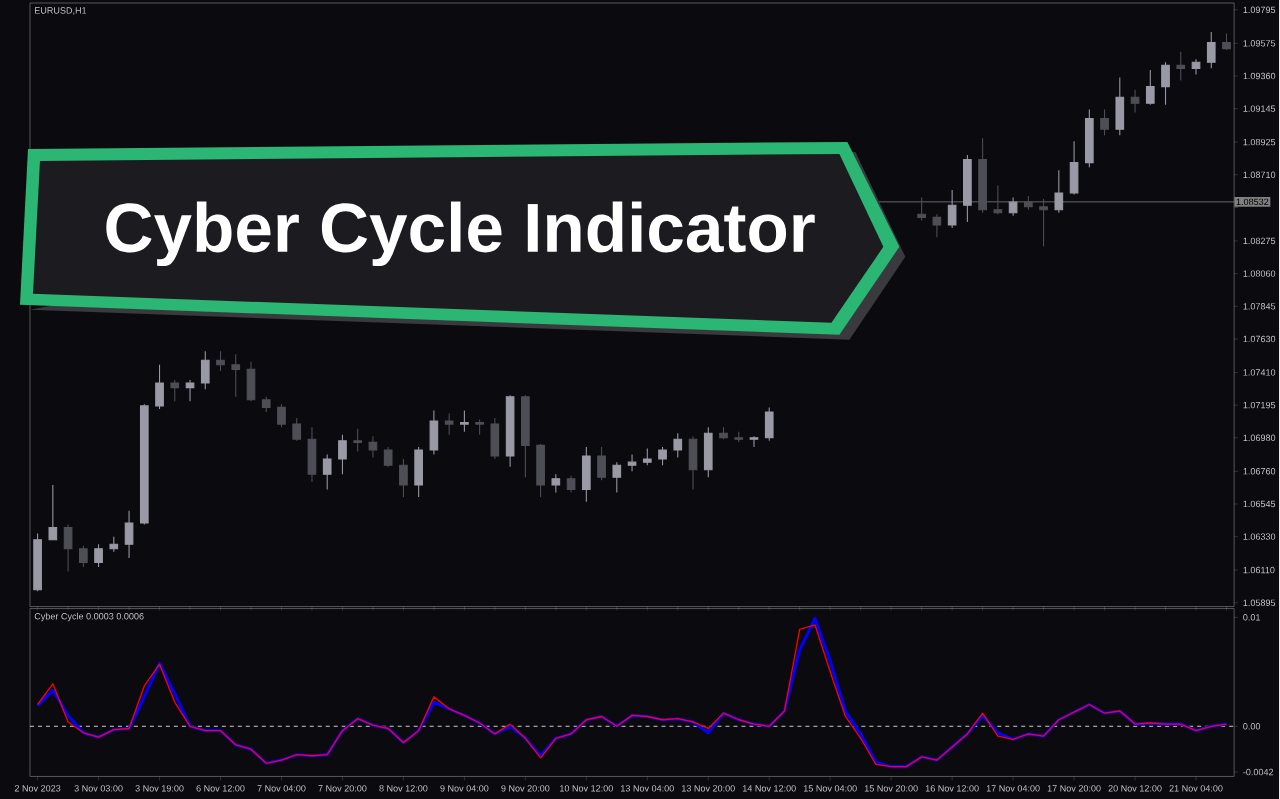 The height and width of the screenshot is (799, 1280). Describe the element at coordinates (952, 788) in the screenshot. I see `x-tick-label: 16 Nov 12:00` at that location.